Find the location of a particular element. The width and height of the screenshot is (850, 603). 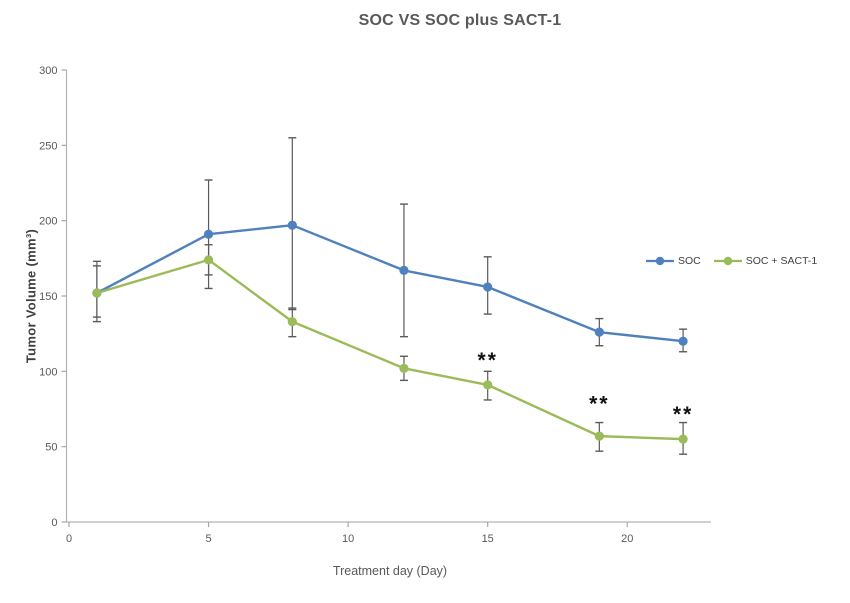

y-tick-label: 100 is located at coordinates (48, 372).